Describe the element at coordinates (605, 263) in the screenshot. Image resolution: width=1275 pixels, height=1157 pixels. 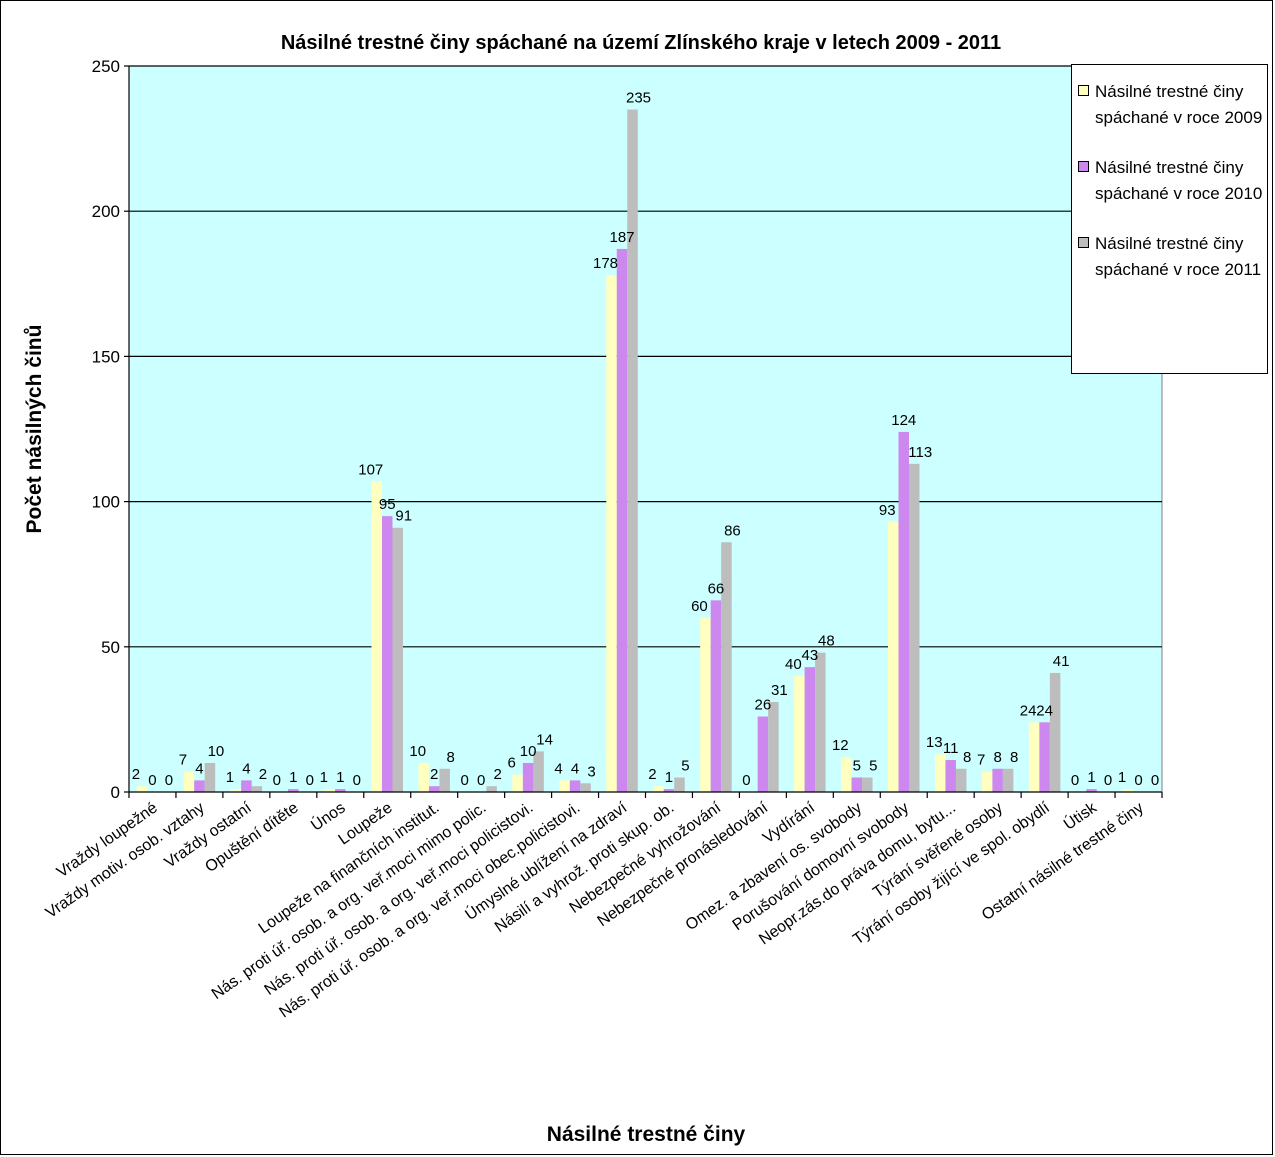
I see `data-label: 178` at that location.